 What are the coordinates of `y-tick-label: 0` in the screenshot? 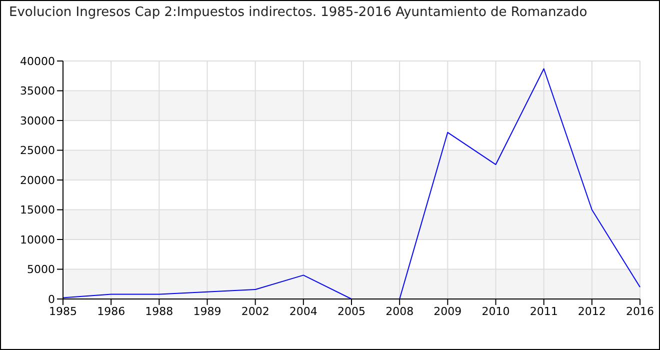 It's located at (51, 299).